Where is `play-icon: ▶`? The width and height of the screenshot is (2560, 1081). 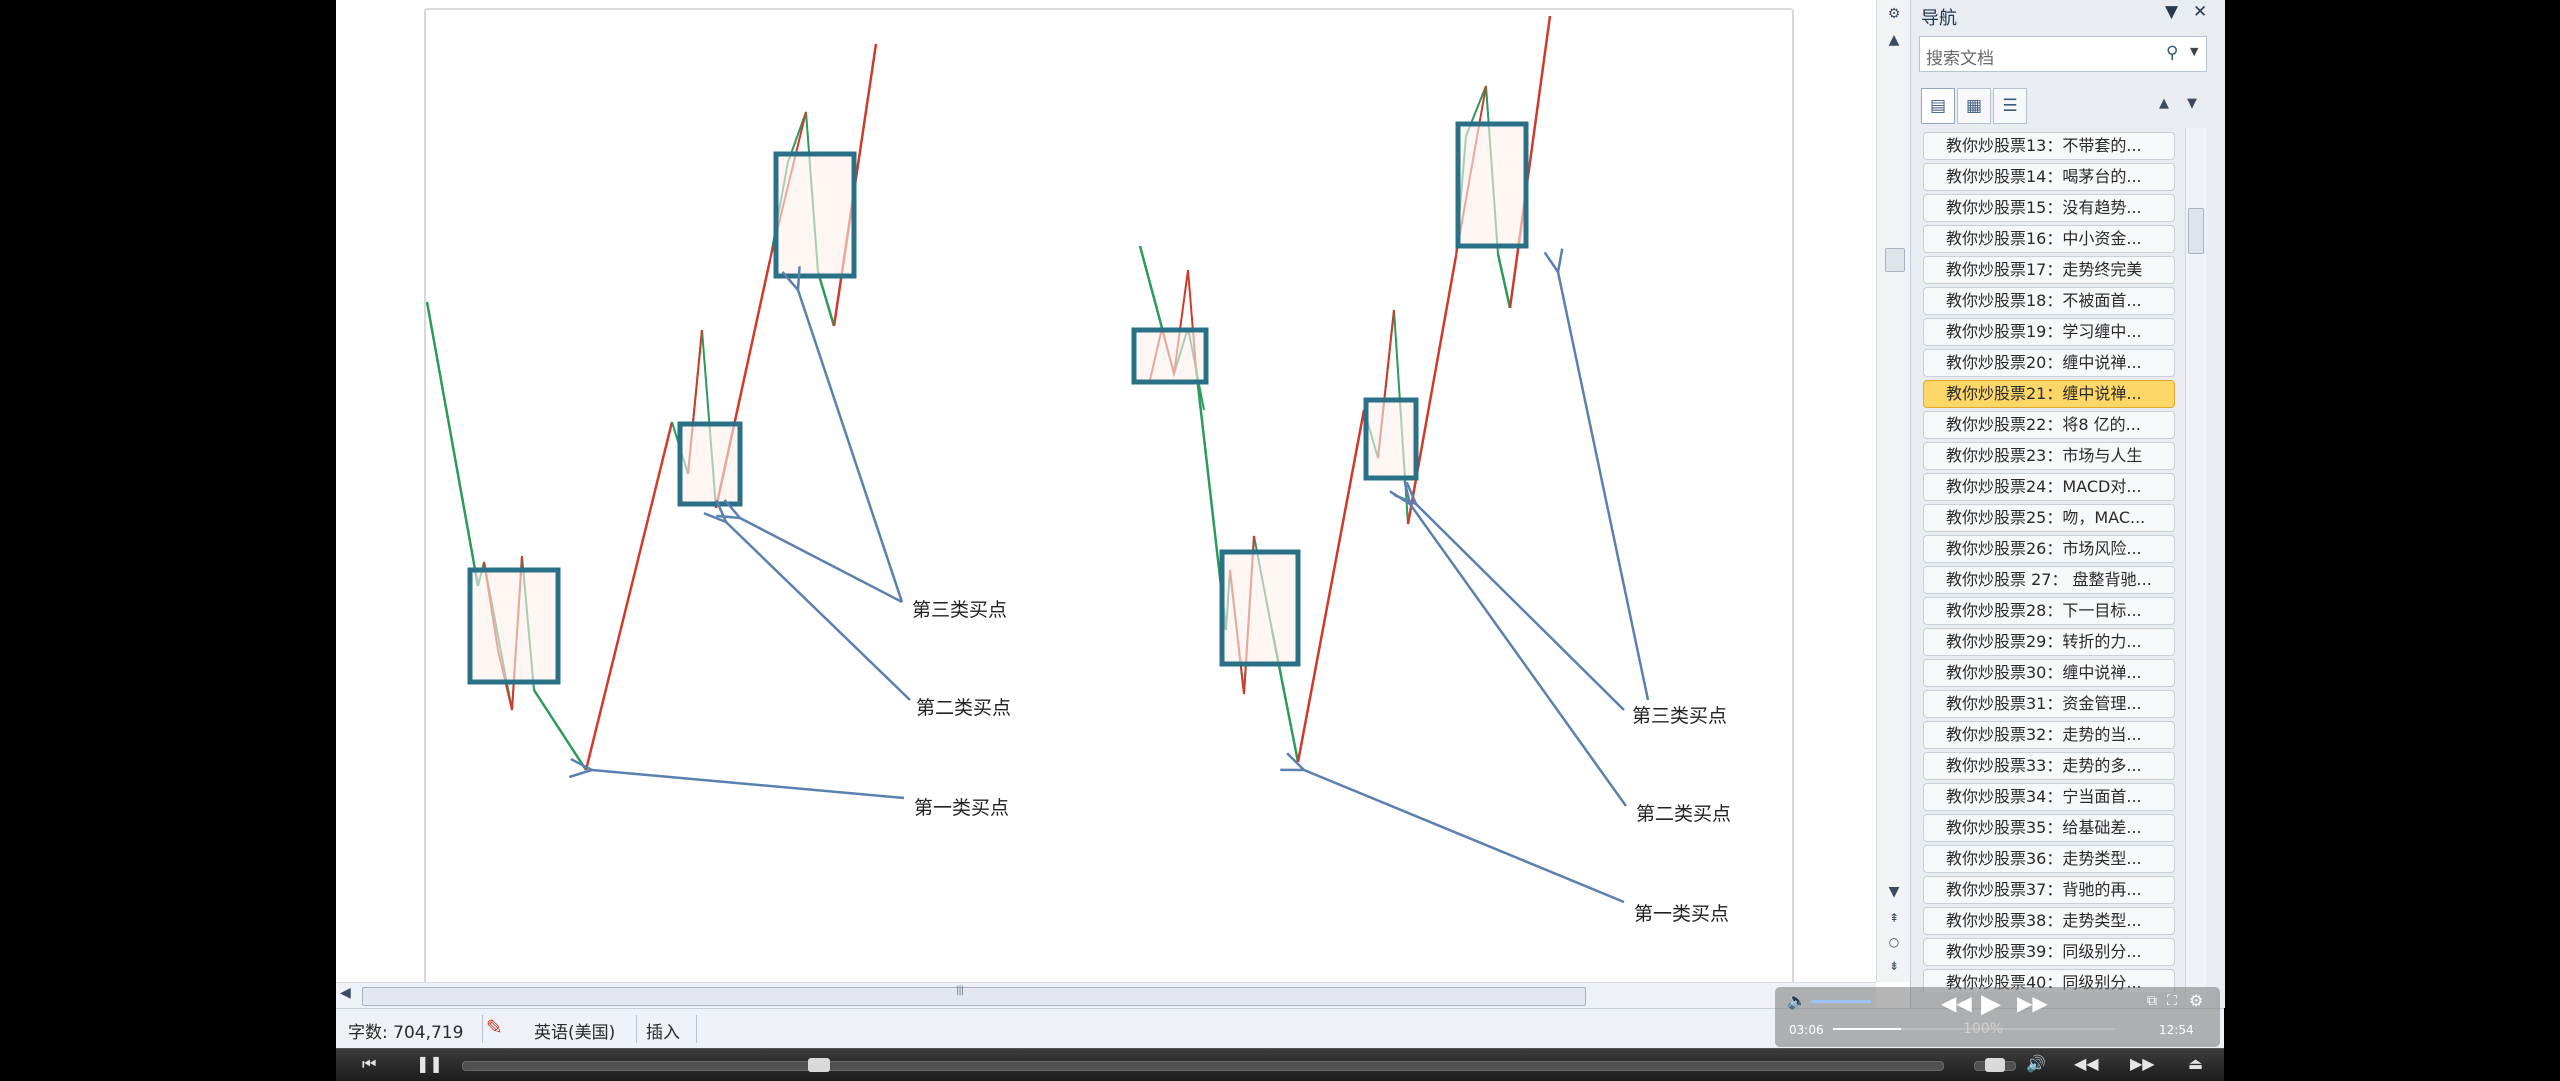
play-icon: ▶ is located at coordinates (1991, 1004).